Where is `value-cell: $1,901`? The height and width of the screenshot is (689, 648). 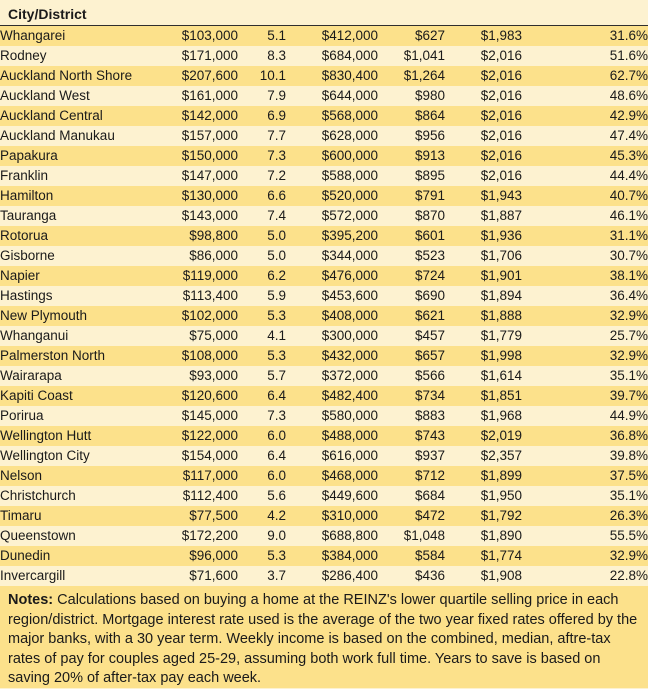
value-cell: $1,901 is located at coordinates (501, 275).